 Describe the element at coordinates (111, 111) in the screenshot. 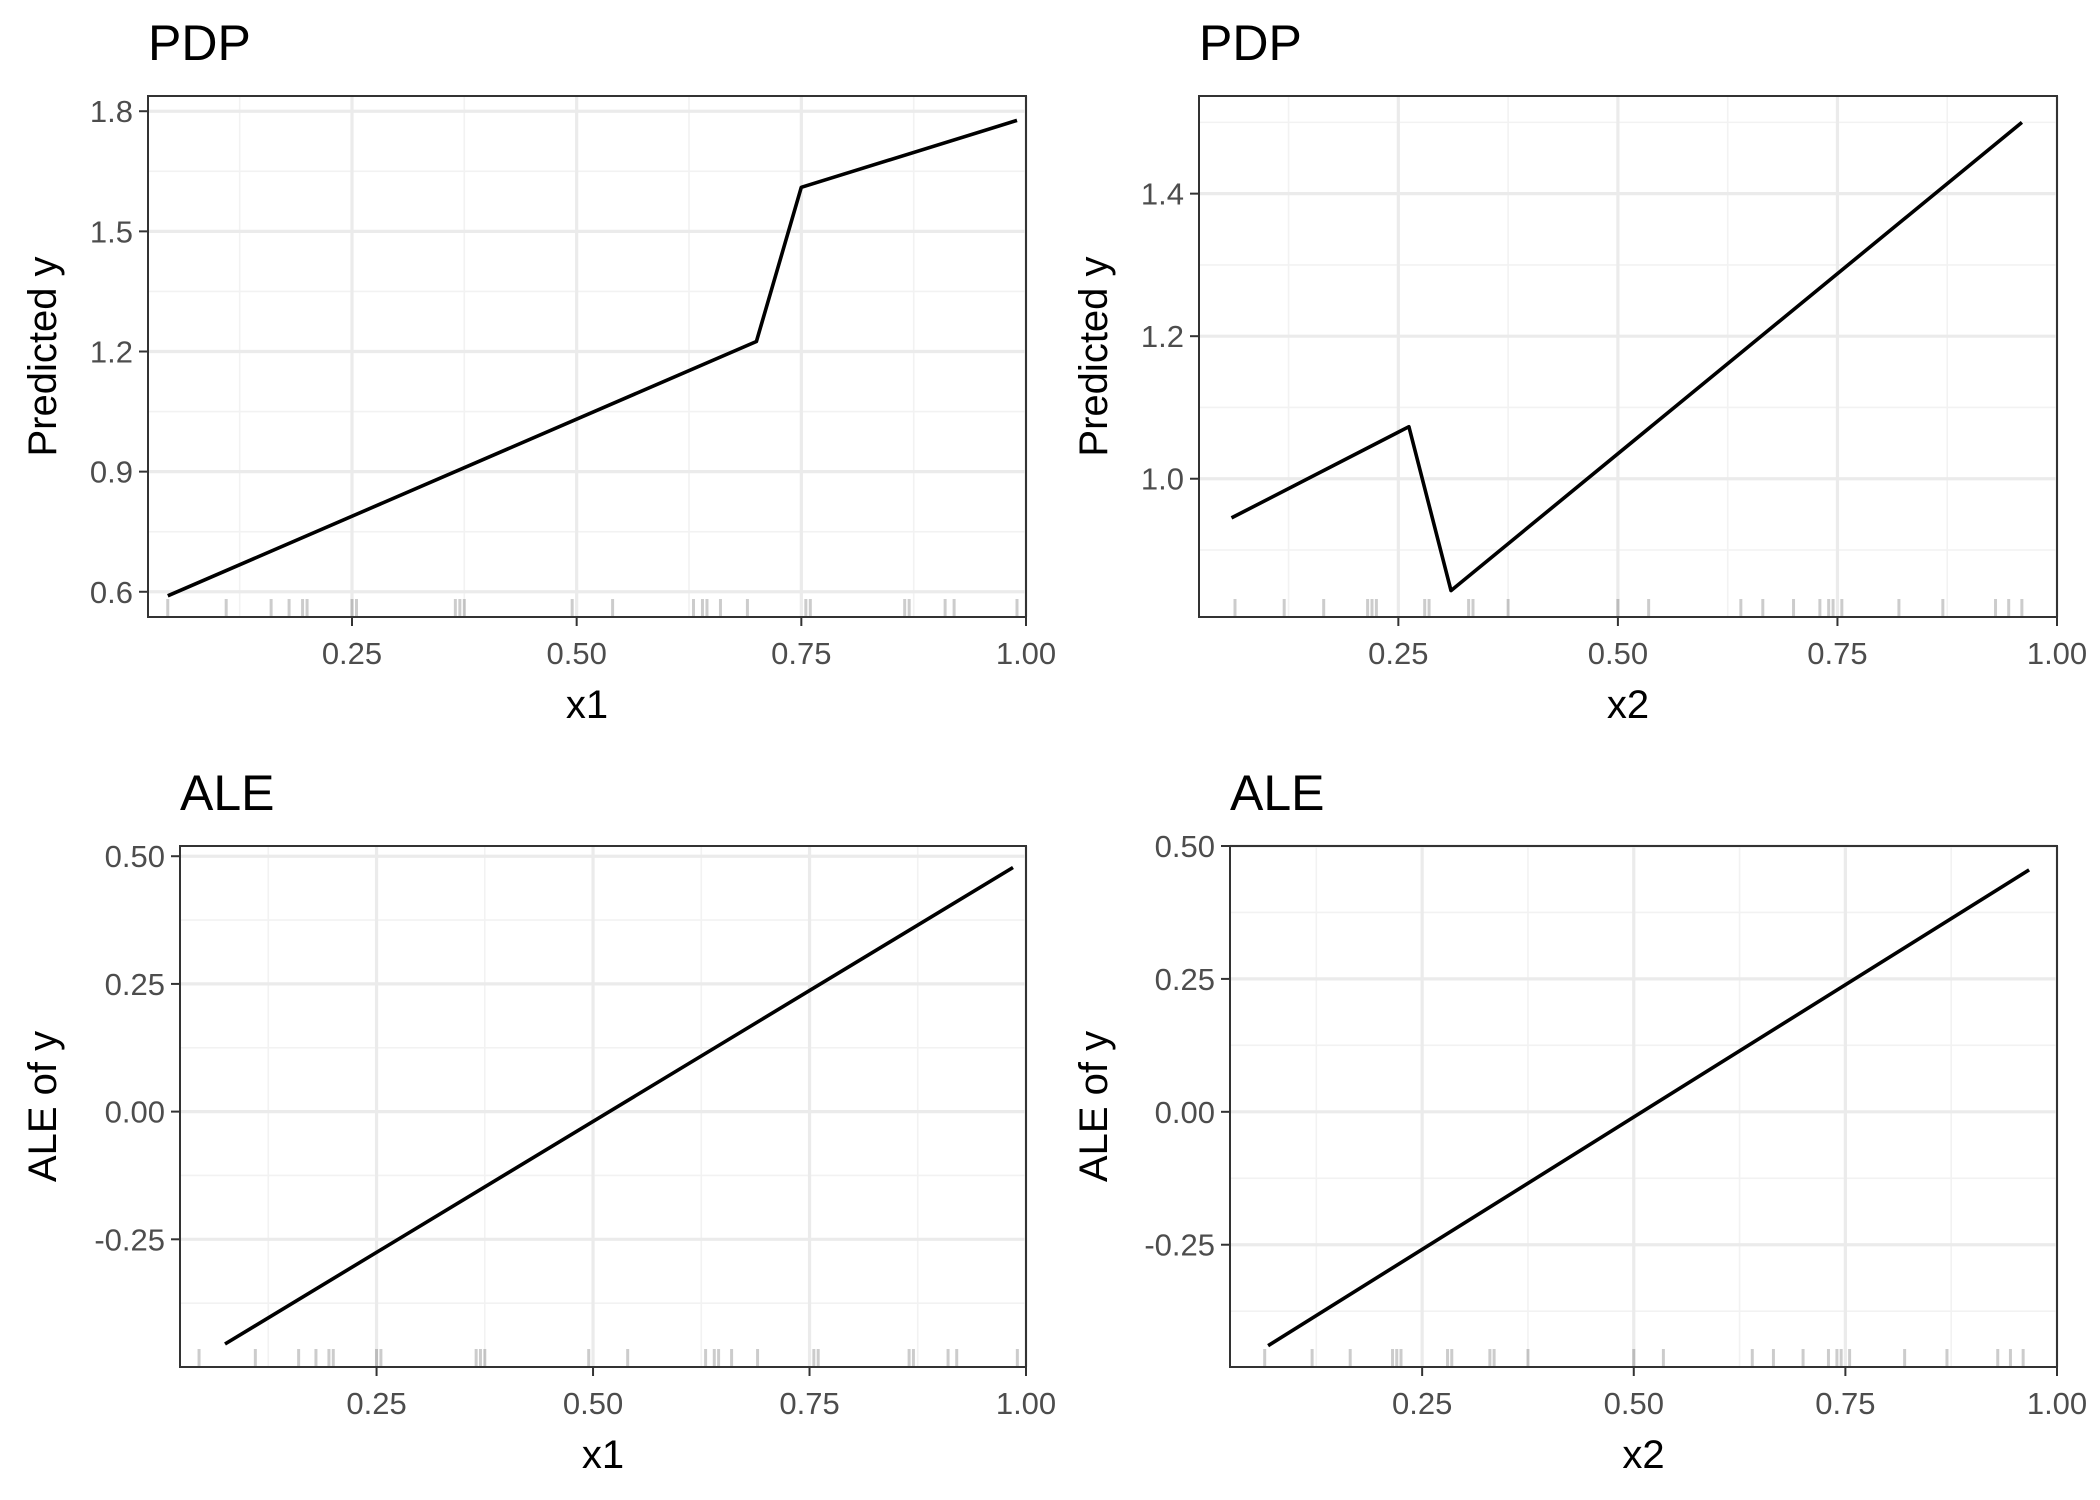

I see `y-tick-label: 1.8` at that location.